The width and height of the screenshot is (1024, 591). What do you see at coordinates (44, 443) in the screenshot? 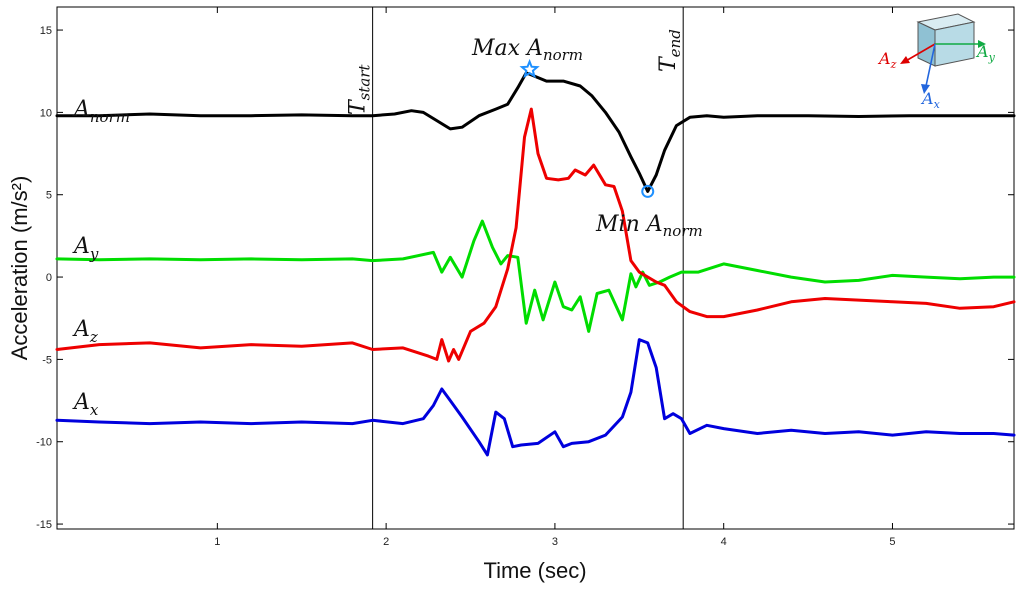
I see `y-tick-label: -10` at bounding box center [44, 443].